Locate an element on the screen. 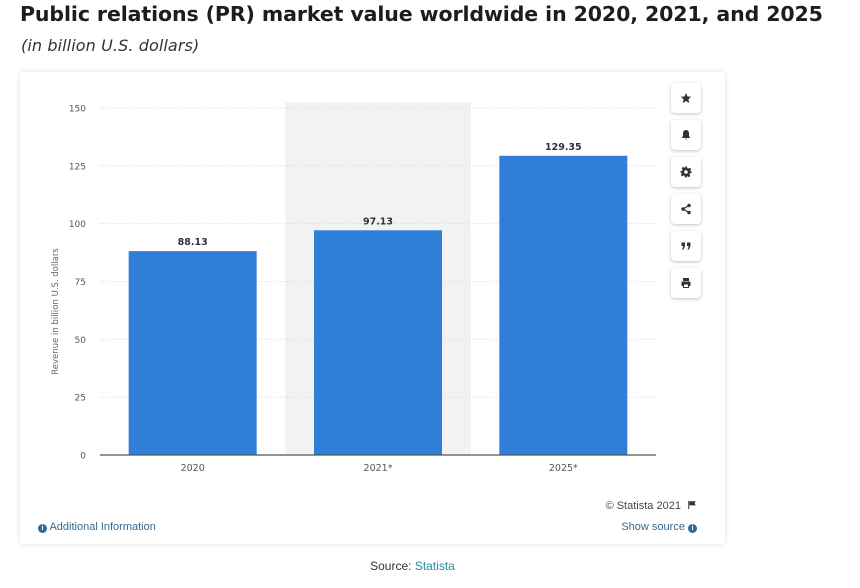 This screenshot has height=588, width=860. gear-icon is located at coordinates (686, 172).